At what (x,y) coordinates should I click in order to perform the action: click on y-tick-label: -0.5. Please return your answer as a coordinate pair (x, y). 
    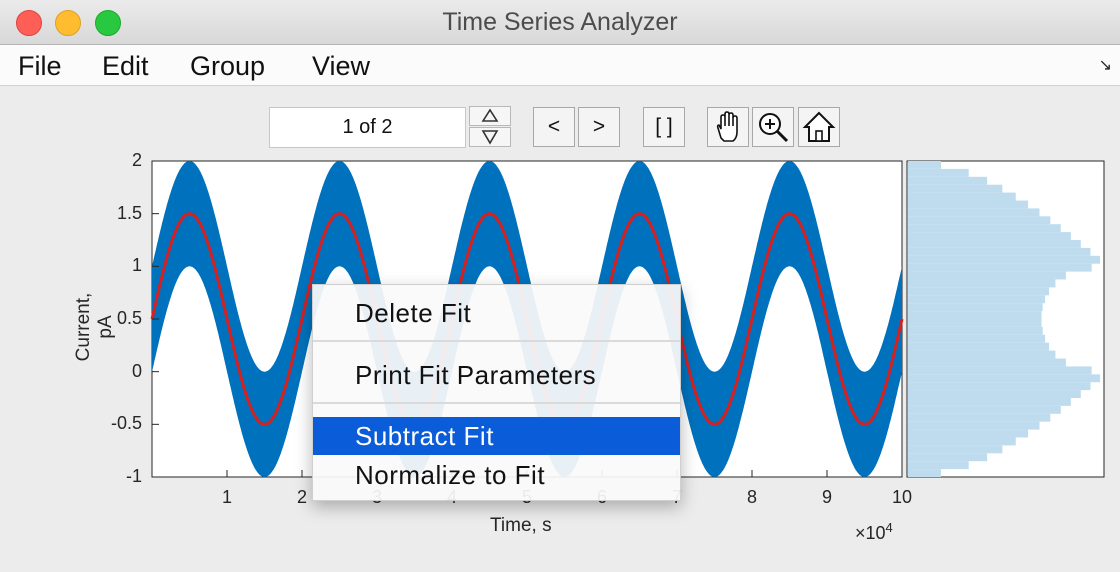
    Looking at the image, I should click on (126, 423).